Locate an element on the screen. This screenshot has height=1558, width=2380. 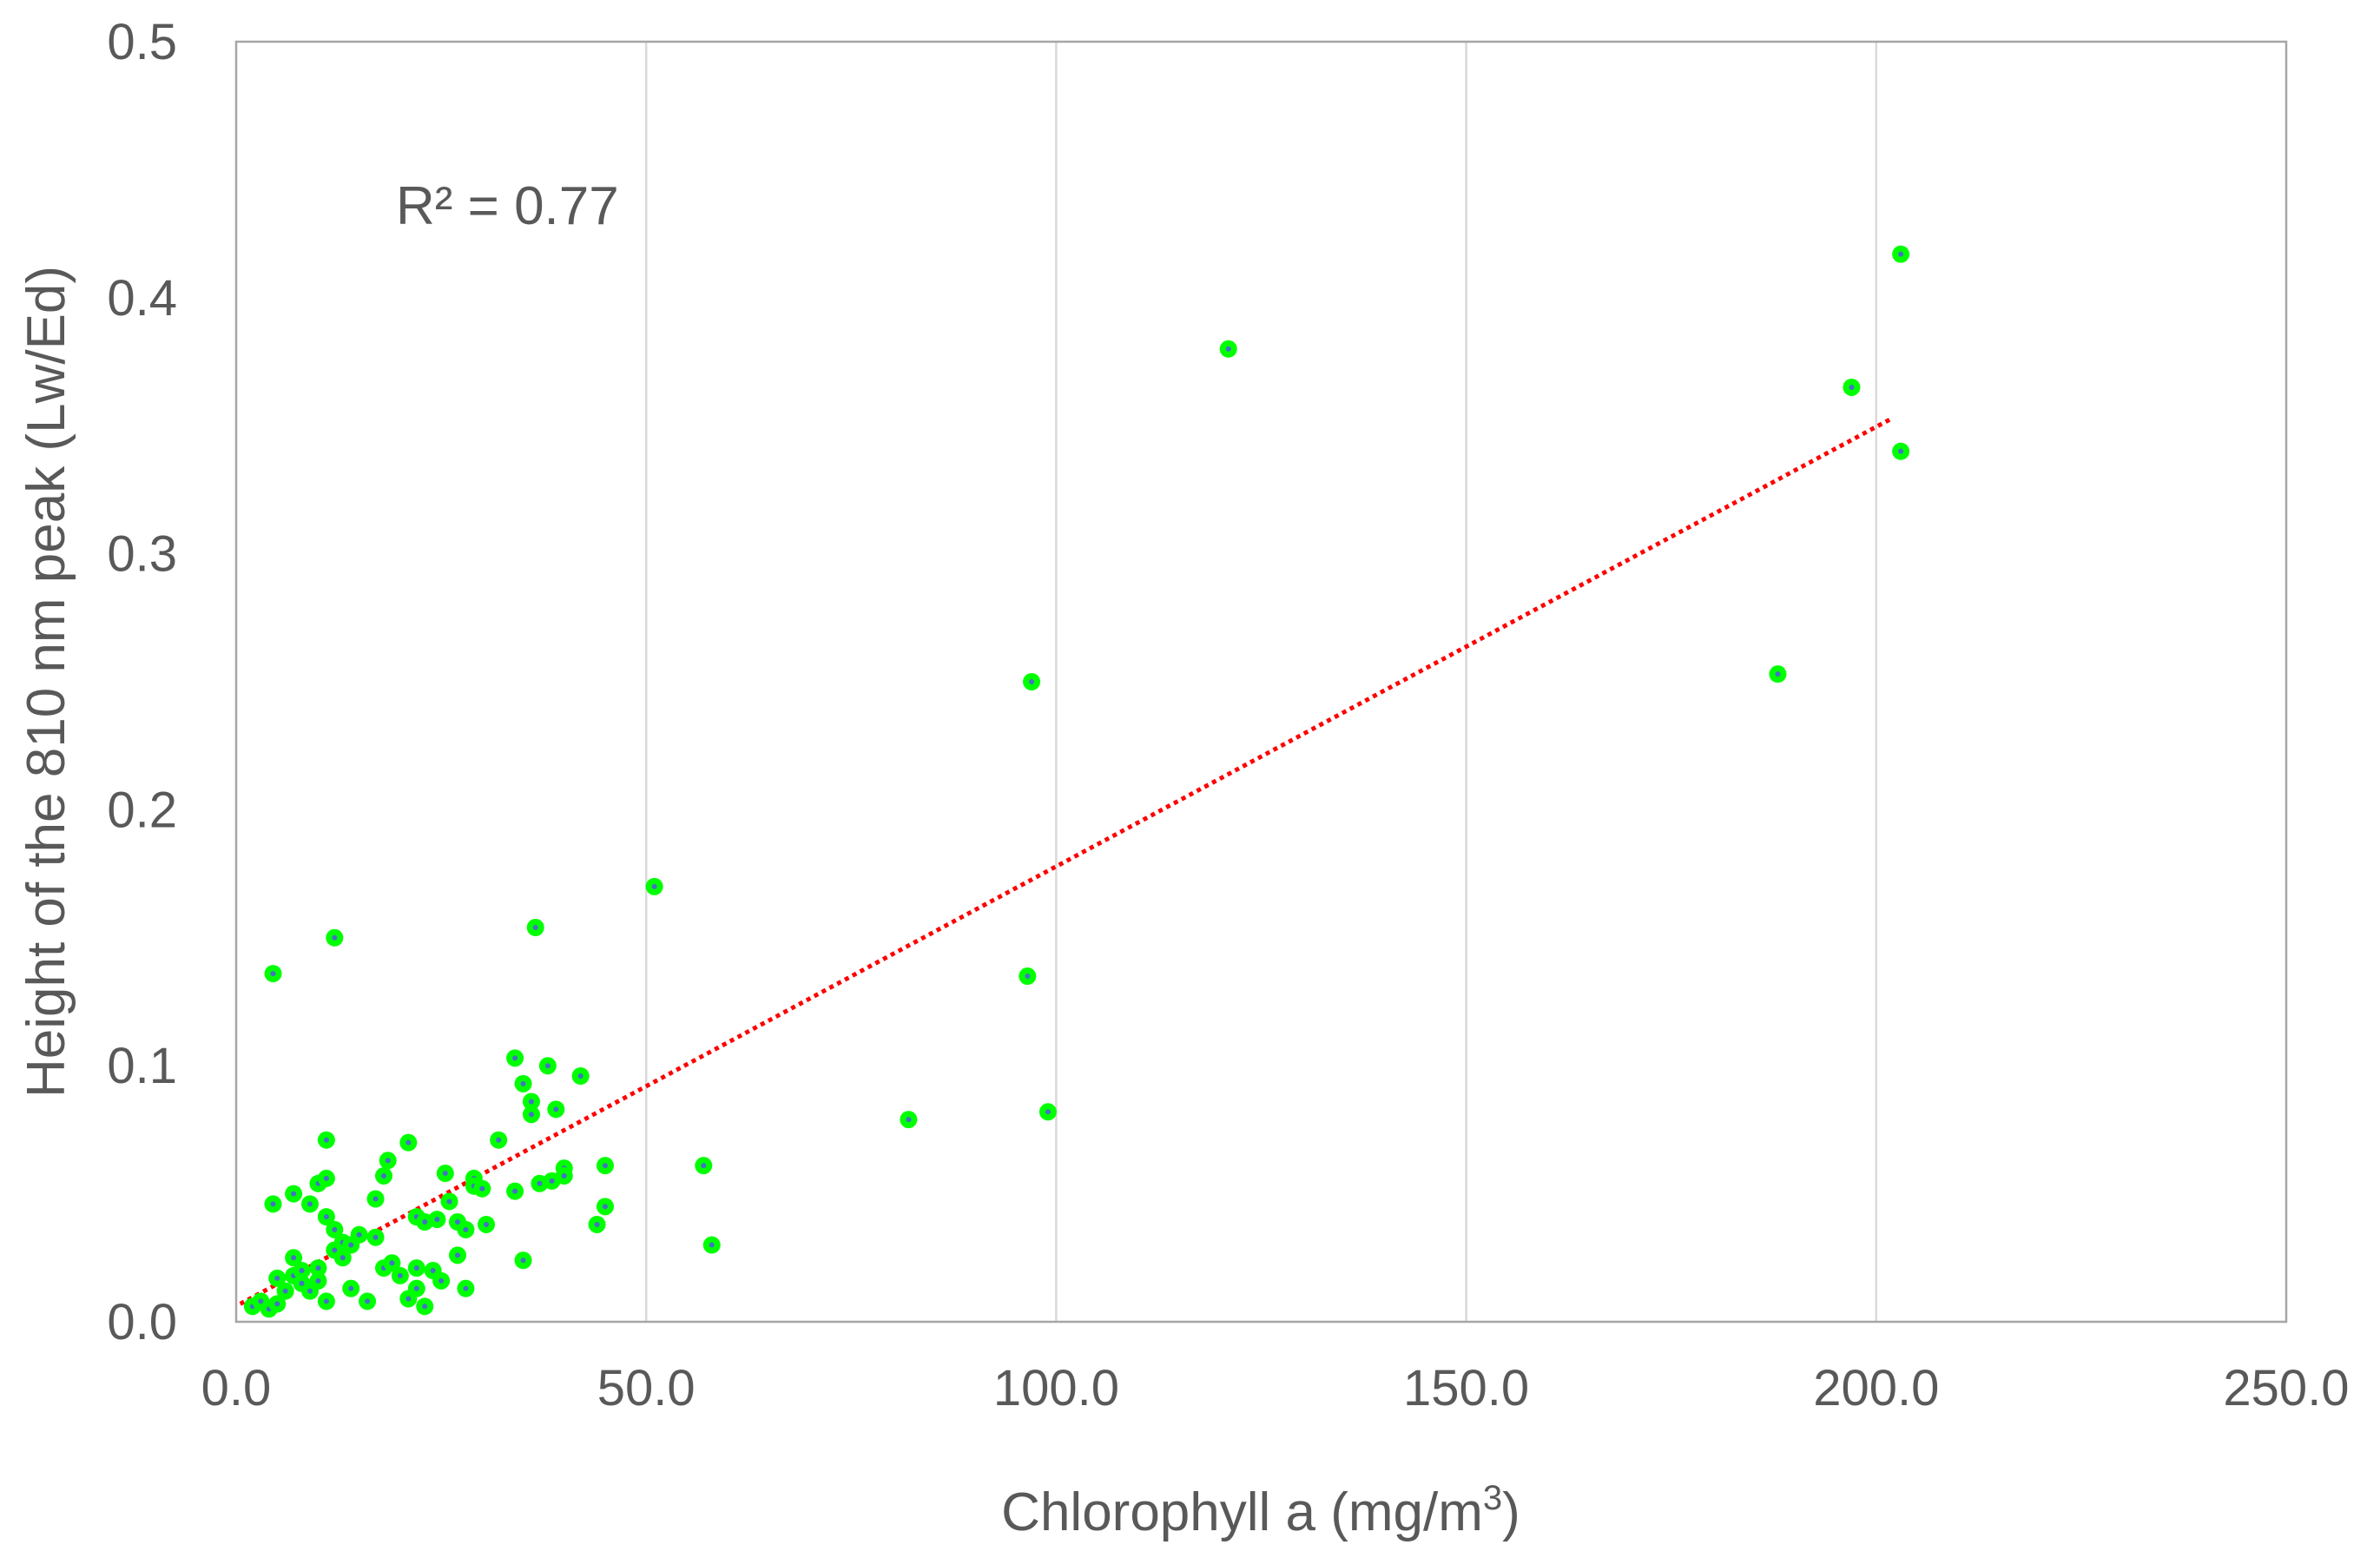
r-squared-annotation: R² = 0.77 is located at coordinates (507, 206).